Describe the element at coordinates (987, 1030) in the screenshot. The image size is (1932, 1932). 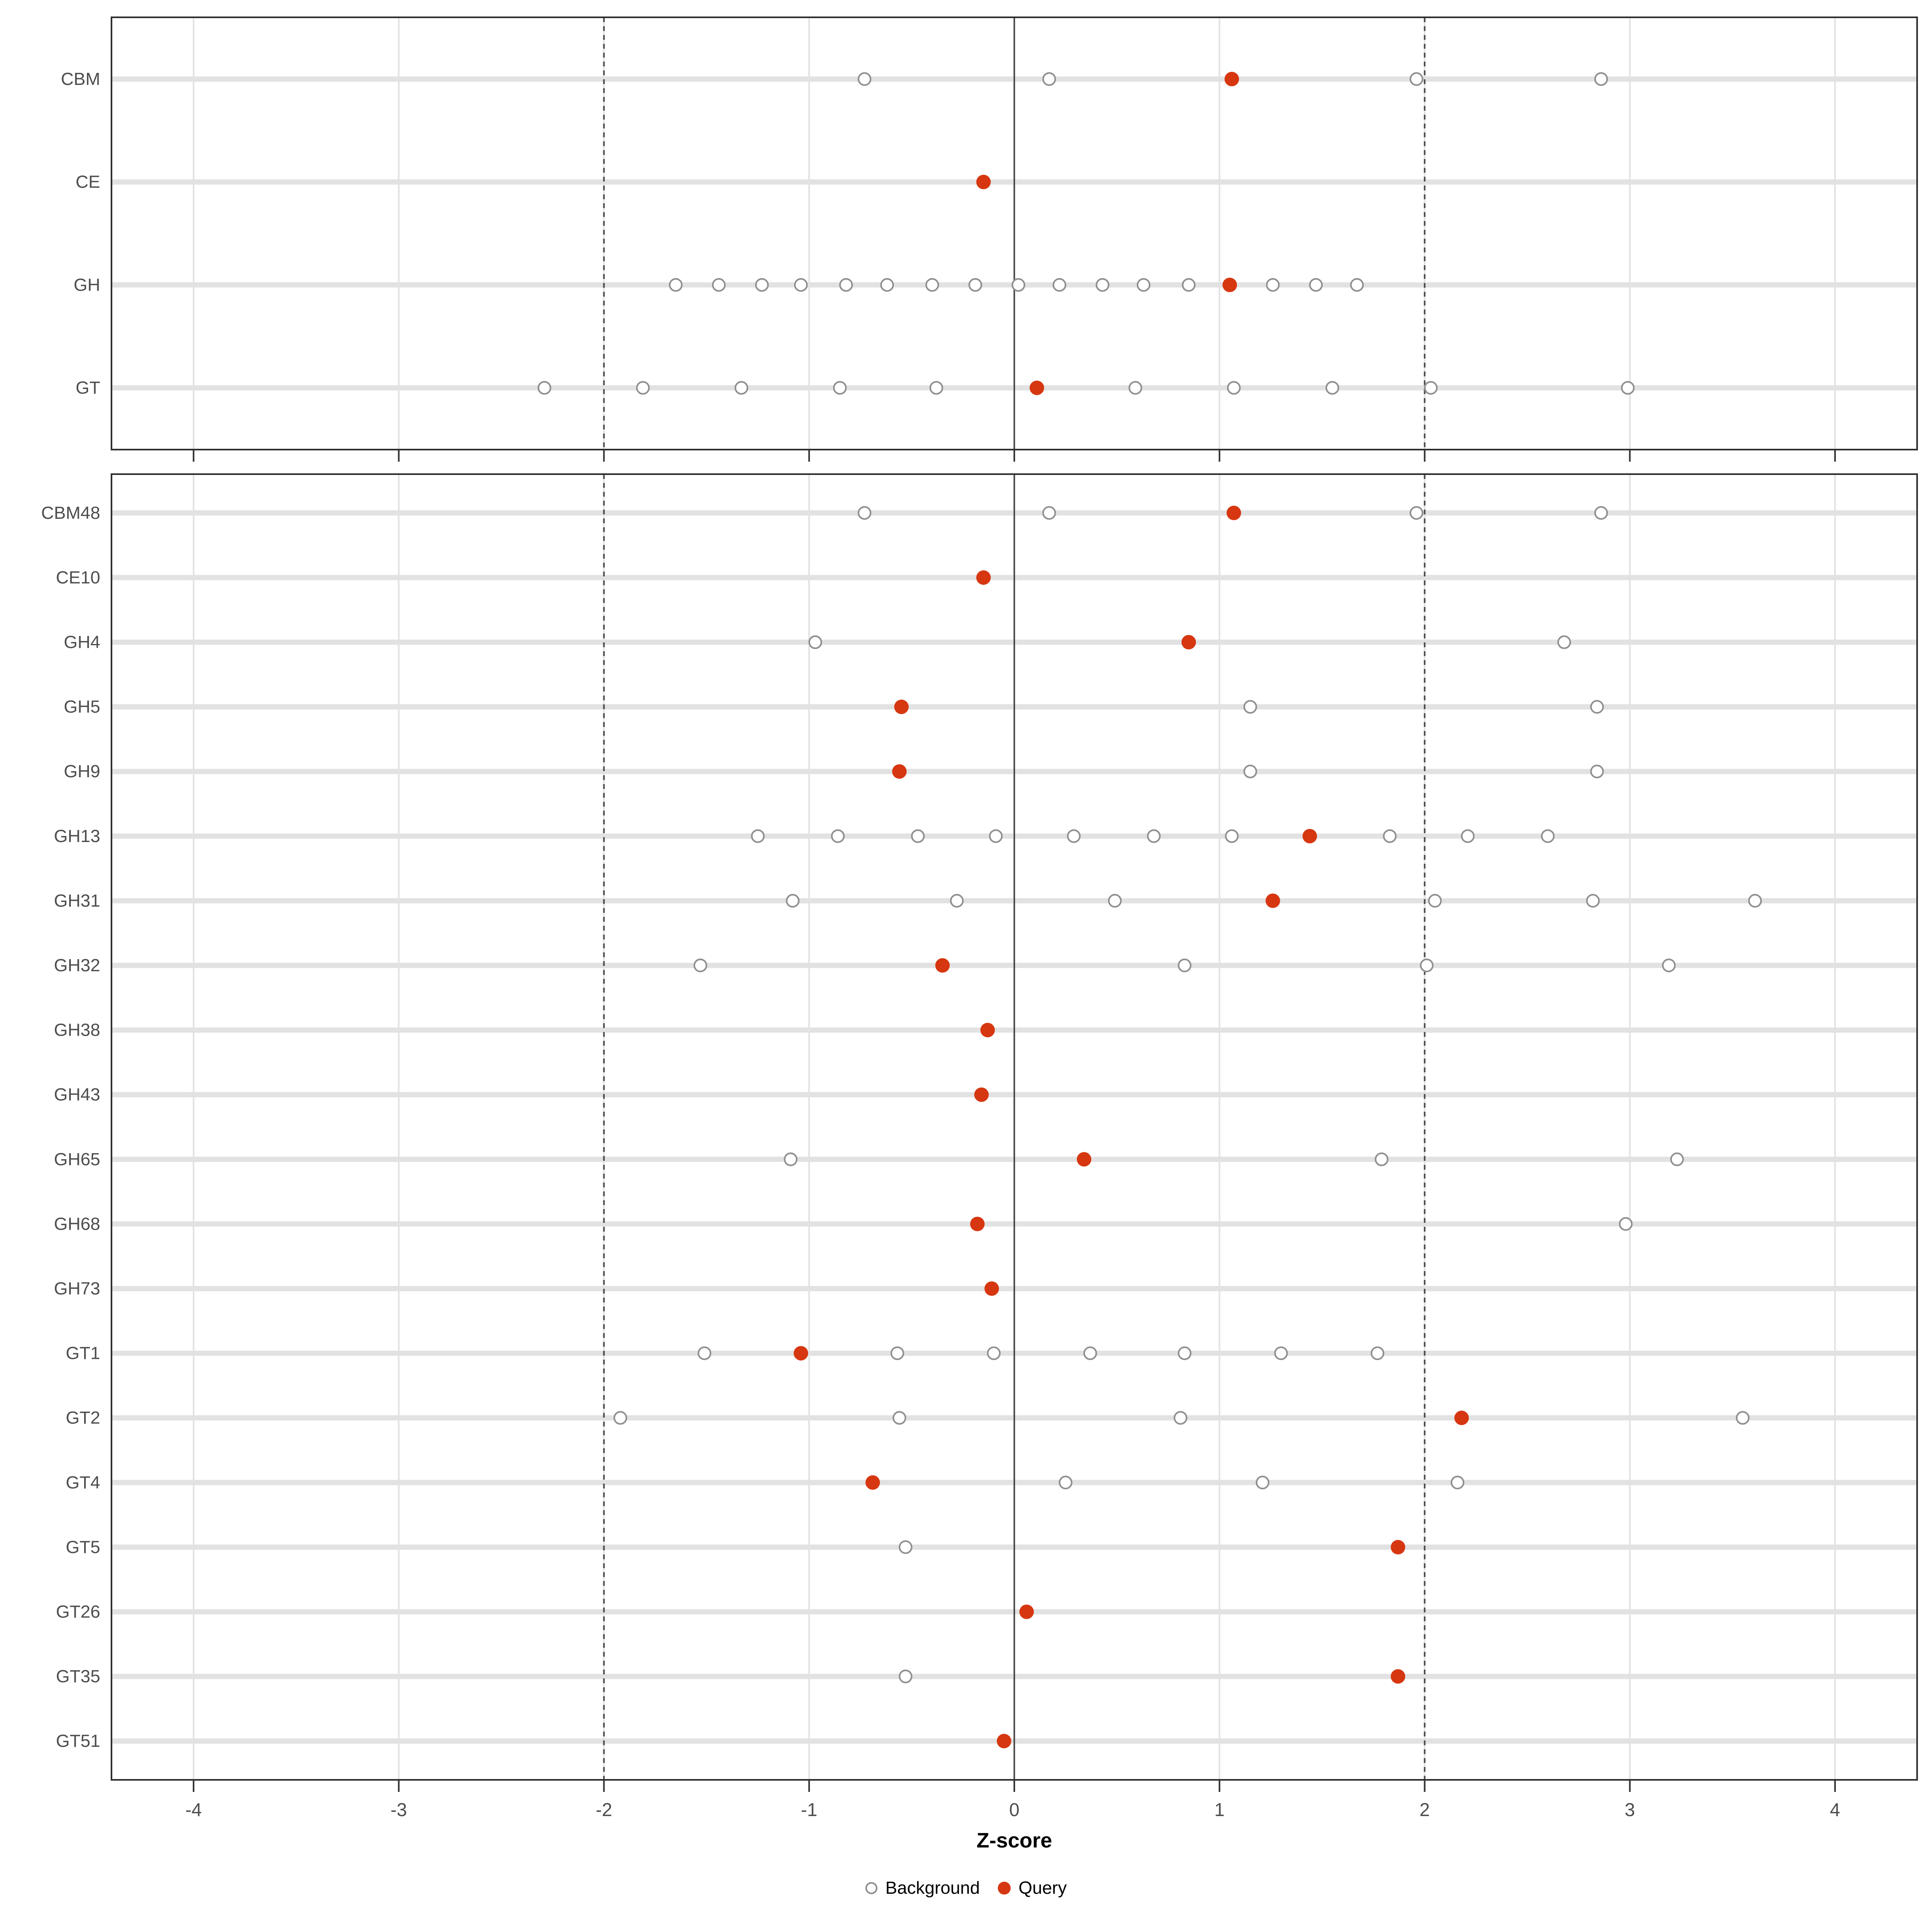
I see `query-point-GH38` at that location.